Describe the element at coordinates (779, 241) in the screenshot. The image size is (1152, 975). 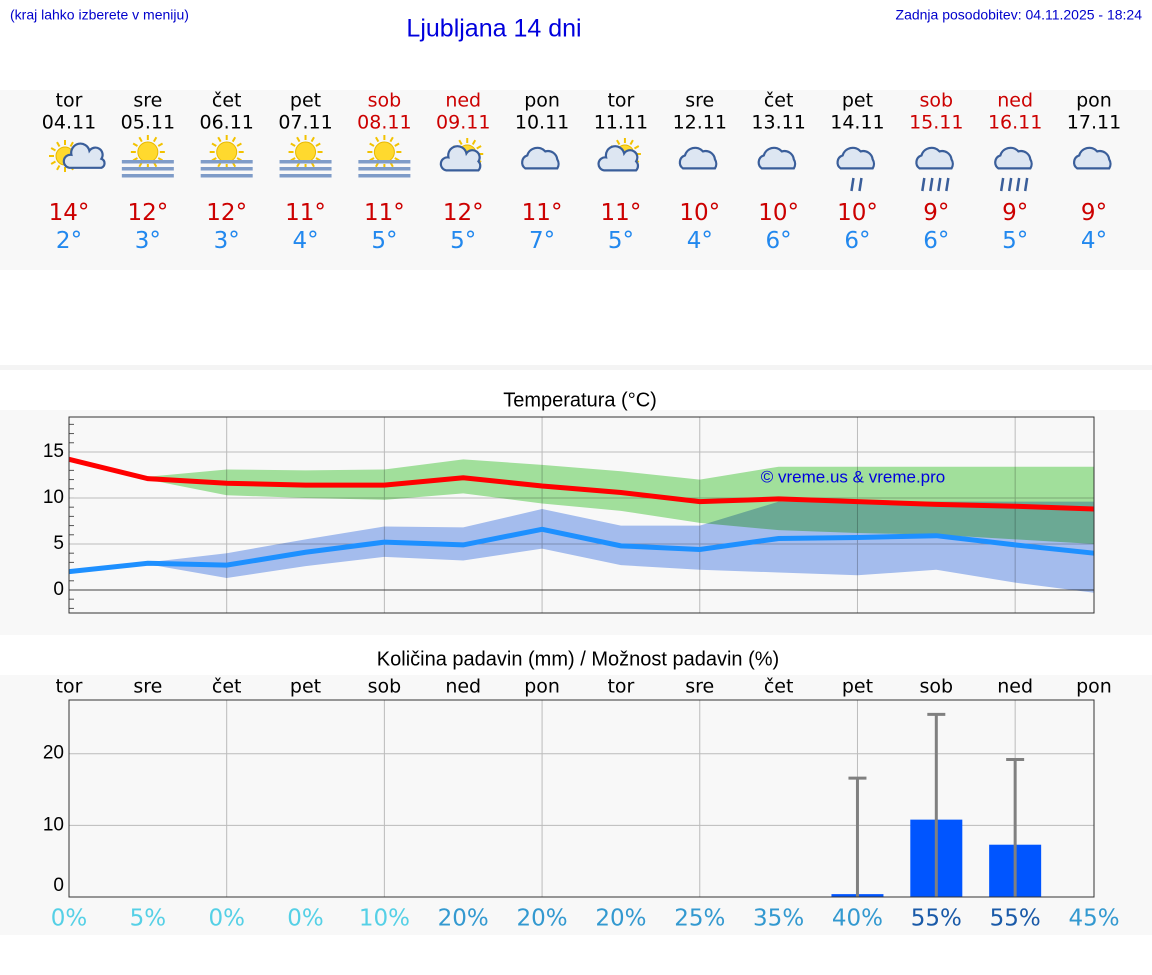
I see `temp-low: 6°` at that location.